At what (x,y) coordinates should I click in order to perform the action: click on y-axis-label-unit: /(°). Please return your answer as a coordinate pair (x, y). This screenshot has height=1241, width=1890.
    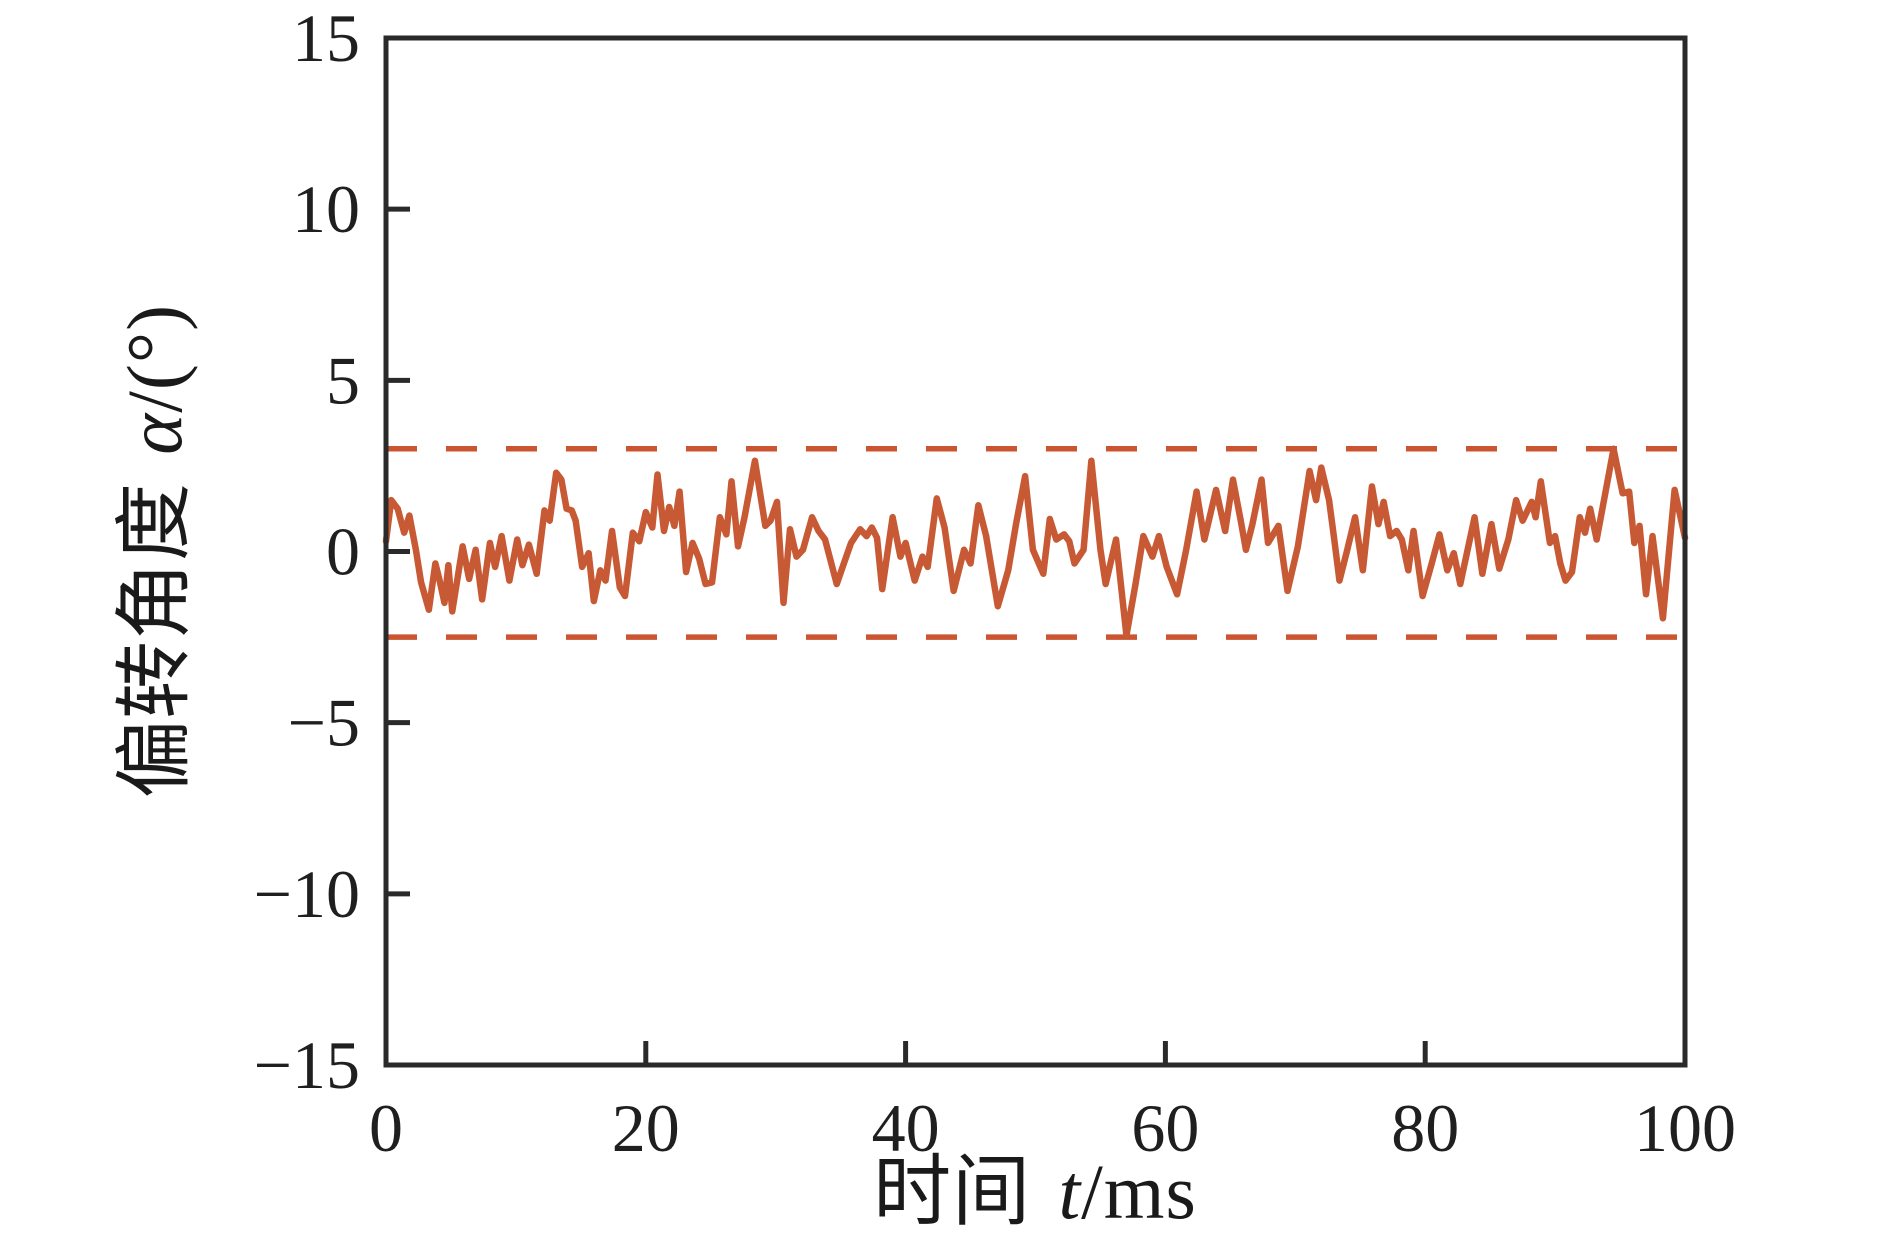
    Looking at the image, I should click on (154, 358).